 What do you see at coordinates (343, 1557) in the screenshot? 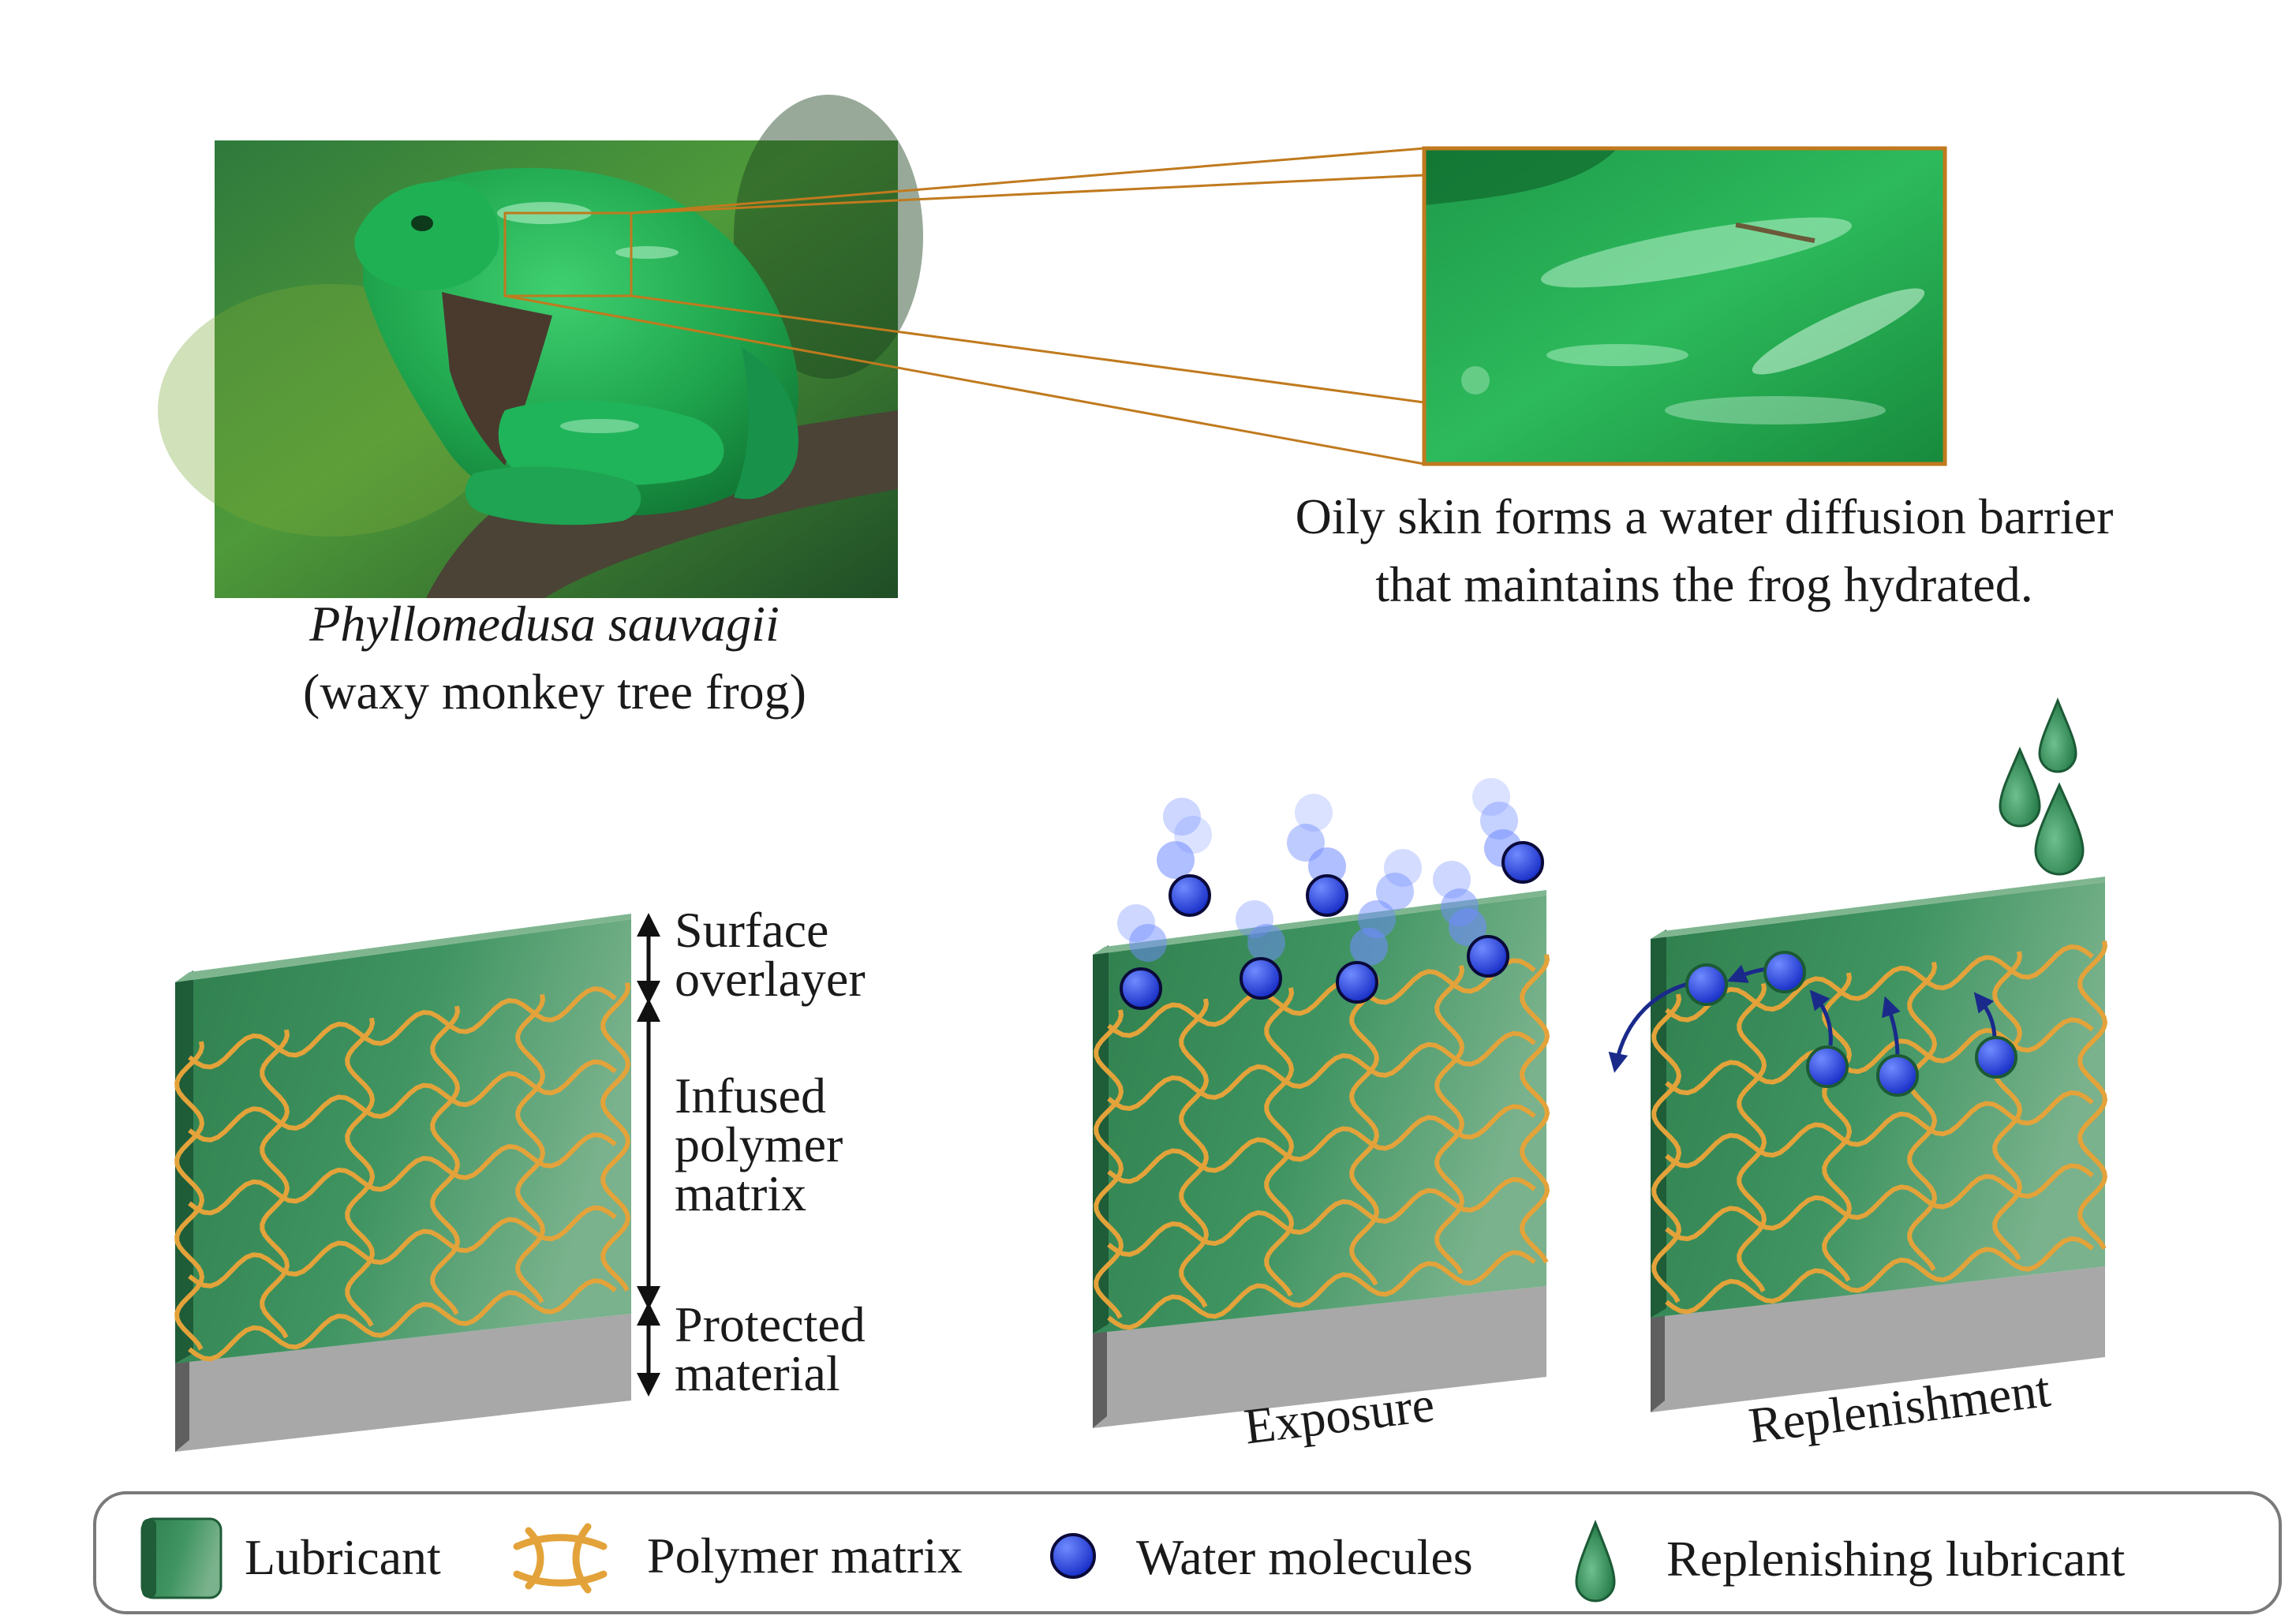
I see `legend-lubricant-label: Lubricant` at bounding box center [343, 1557].